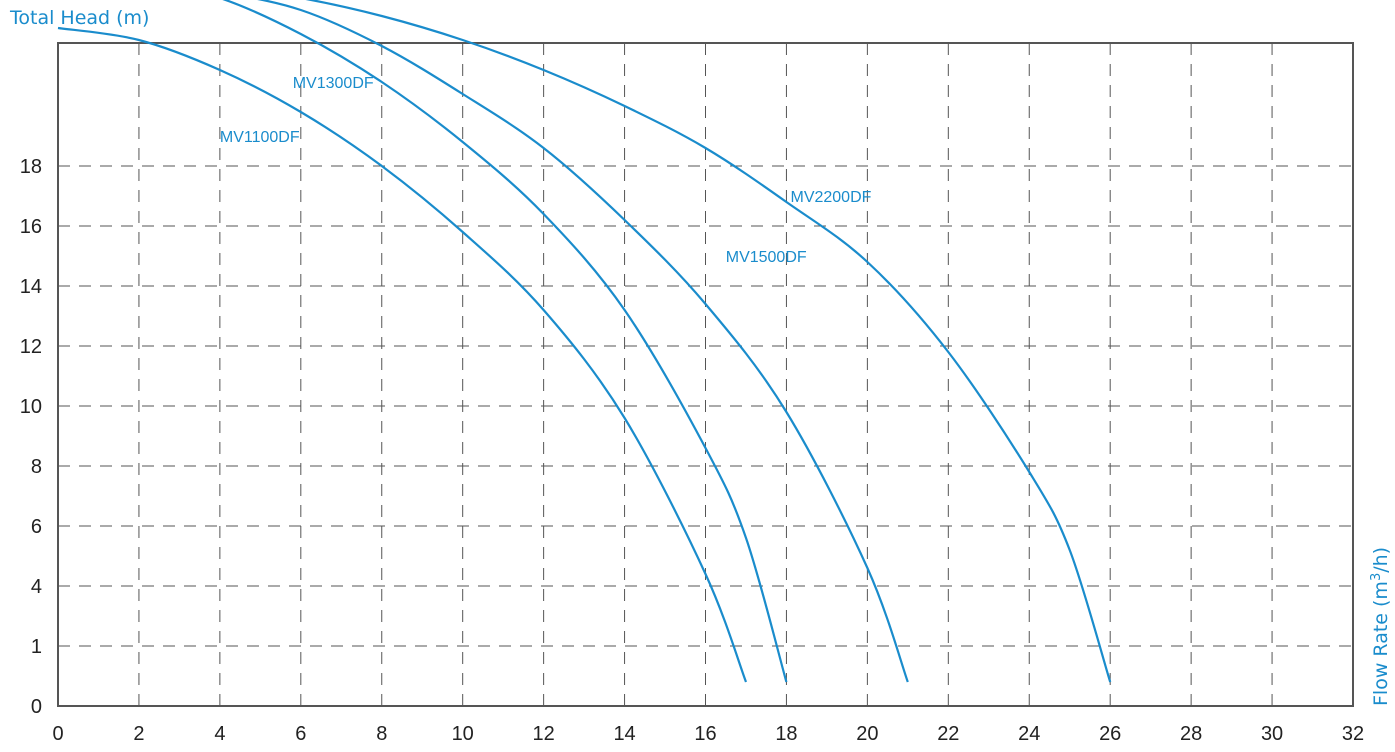  What do you see at coordinates (138, 734) in the screenshot?
I see `x-tick-label: 2` at bounding box center [138, 734].